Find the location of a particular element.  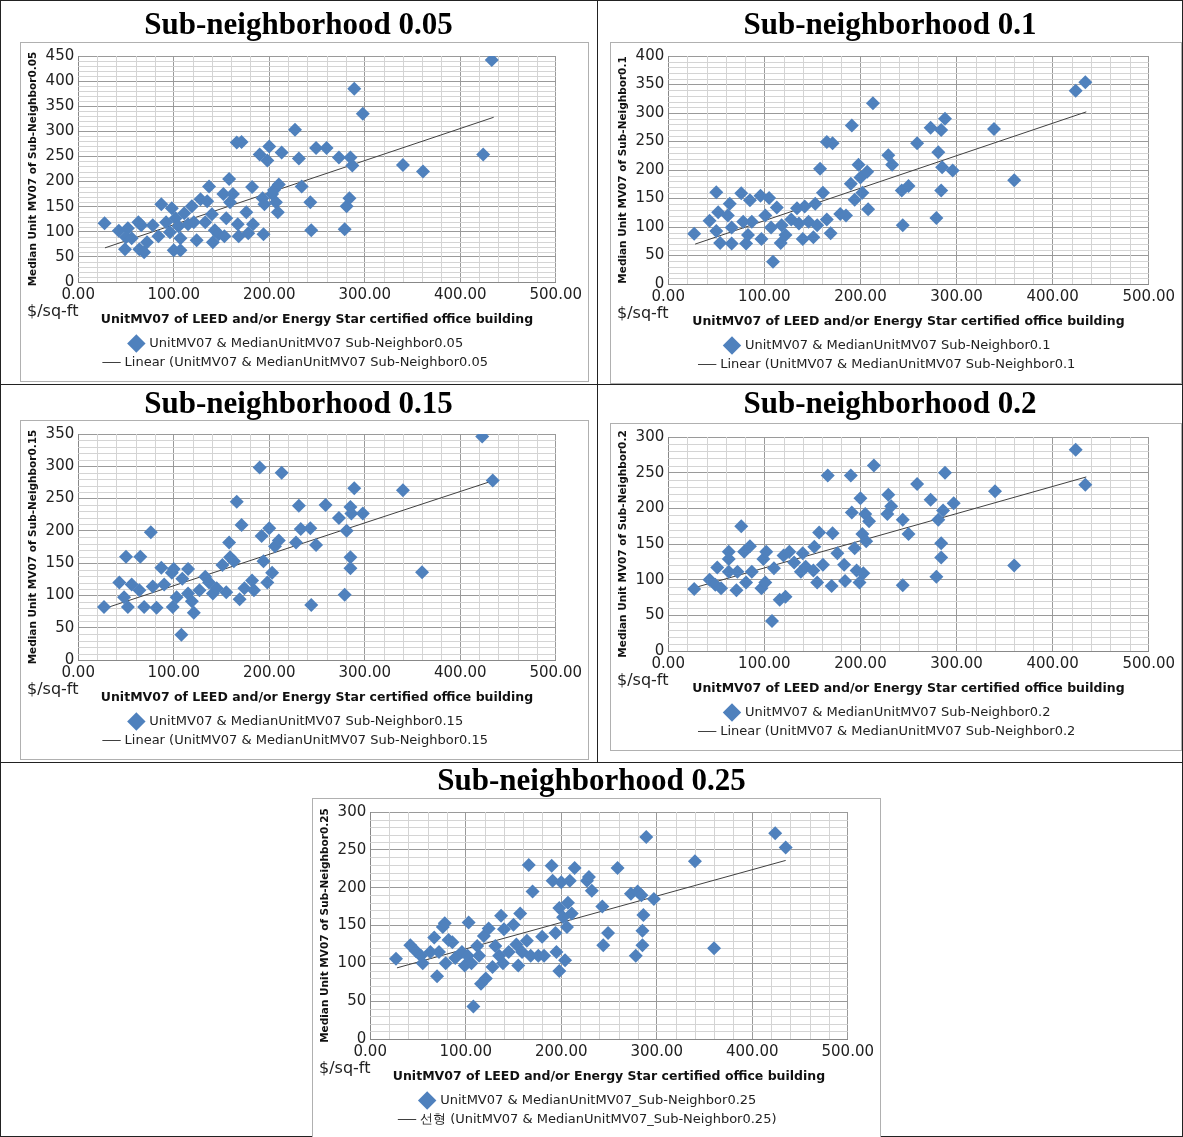

y-axis-title: Median Unit MV07 of Sub-Neighbor0.2 is located at coordinates (622, 544).